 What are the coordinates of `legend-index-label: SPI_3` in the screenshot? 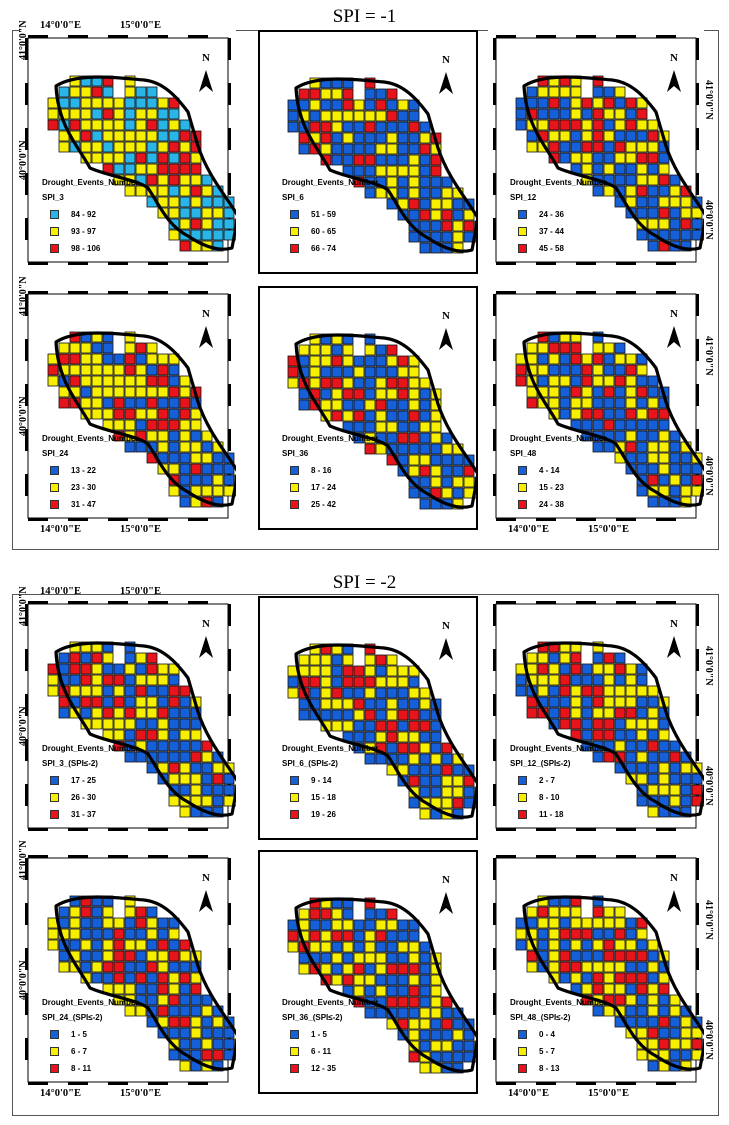 It's located at (53, 197).